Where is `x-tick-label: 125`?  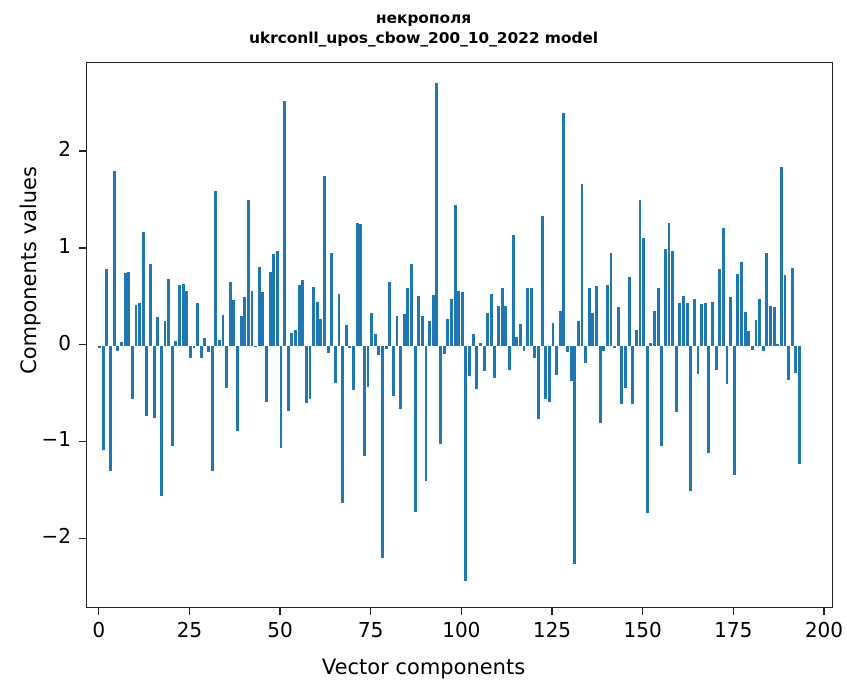
x-tick-label: 125 is located at coordinates (552, 630).